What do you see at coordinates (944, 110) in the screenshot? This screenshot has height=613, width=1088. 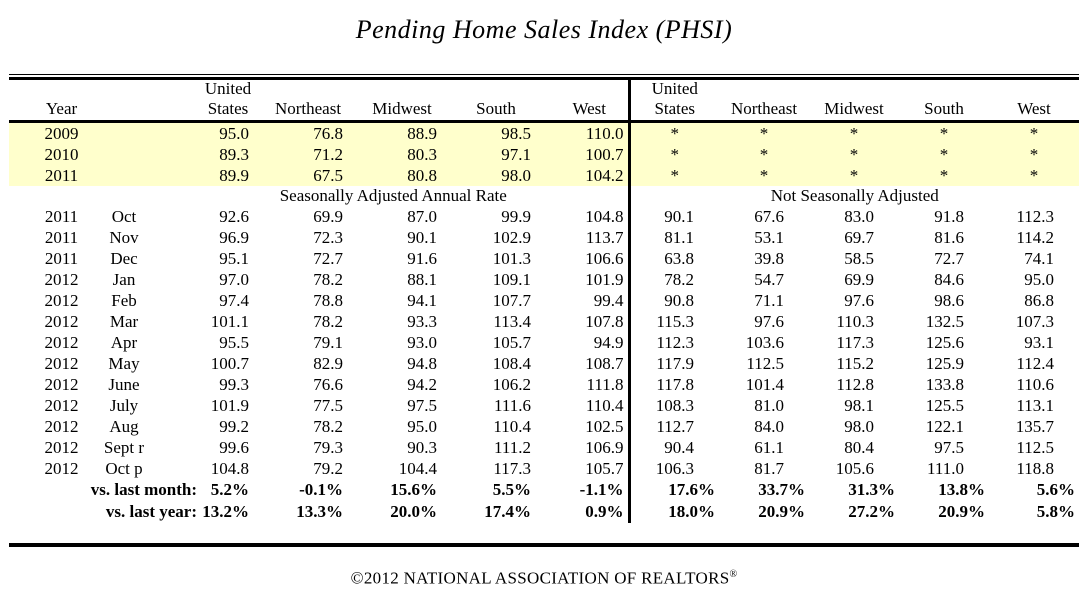 I see `column-header-south-nsa: South` at bounding box center [944, 110].